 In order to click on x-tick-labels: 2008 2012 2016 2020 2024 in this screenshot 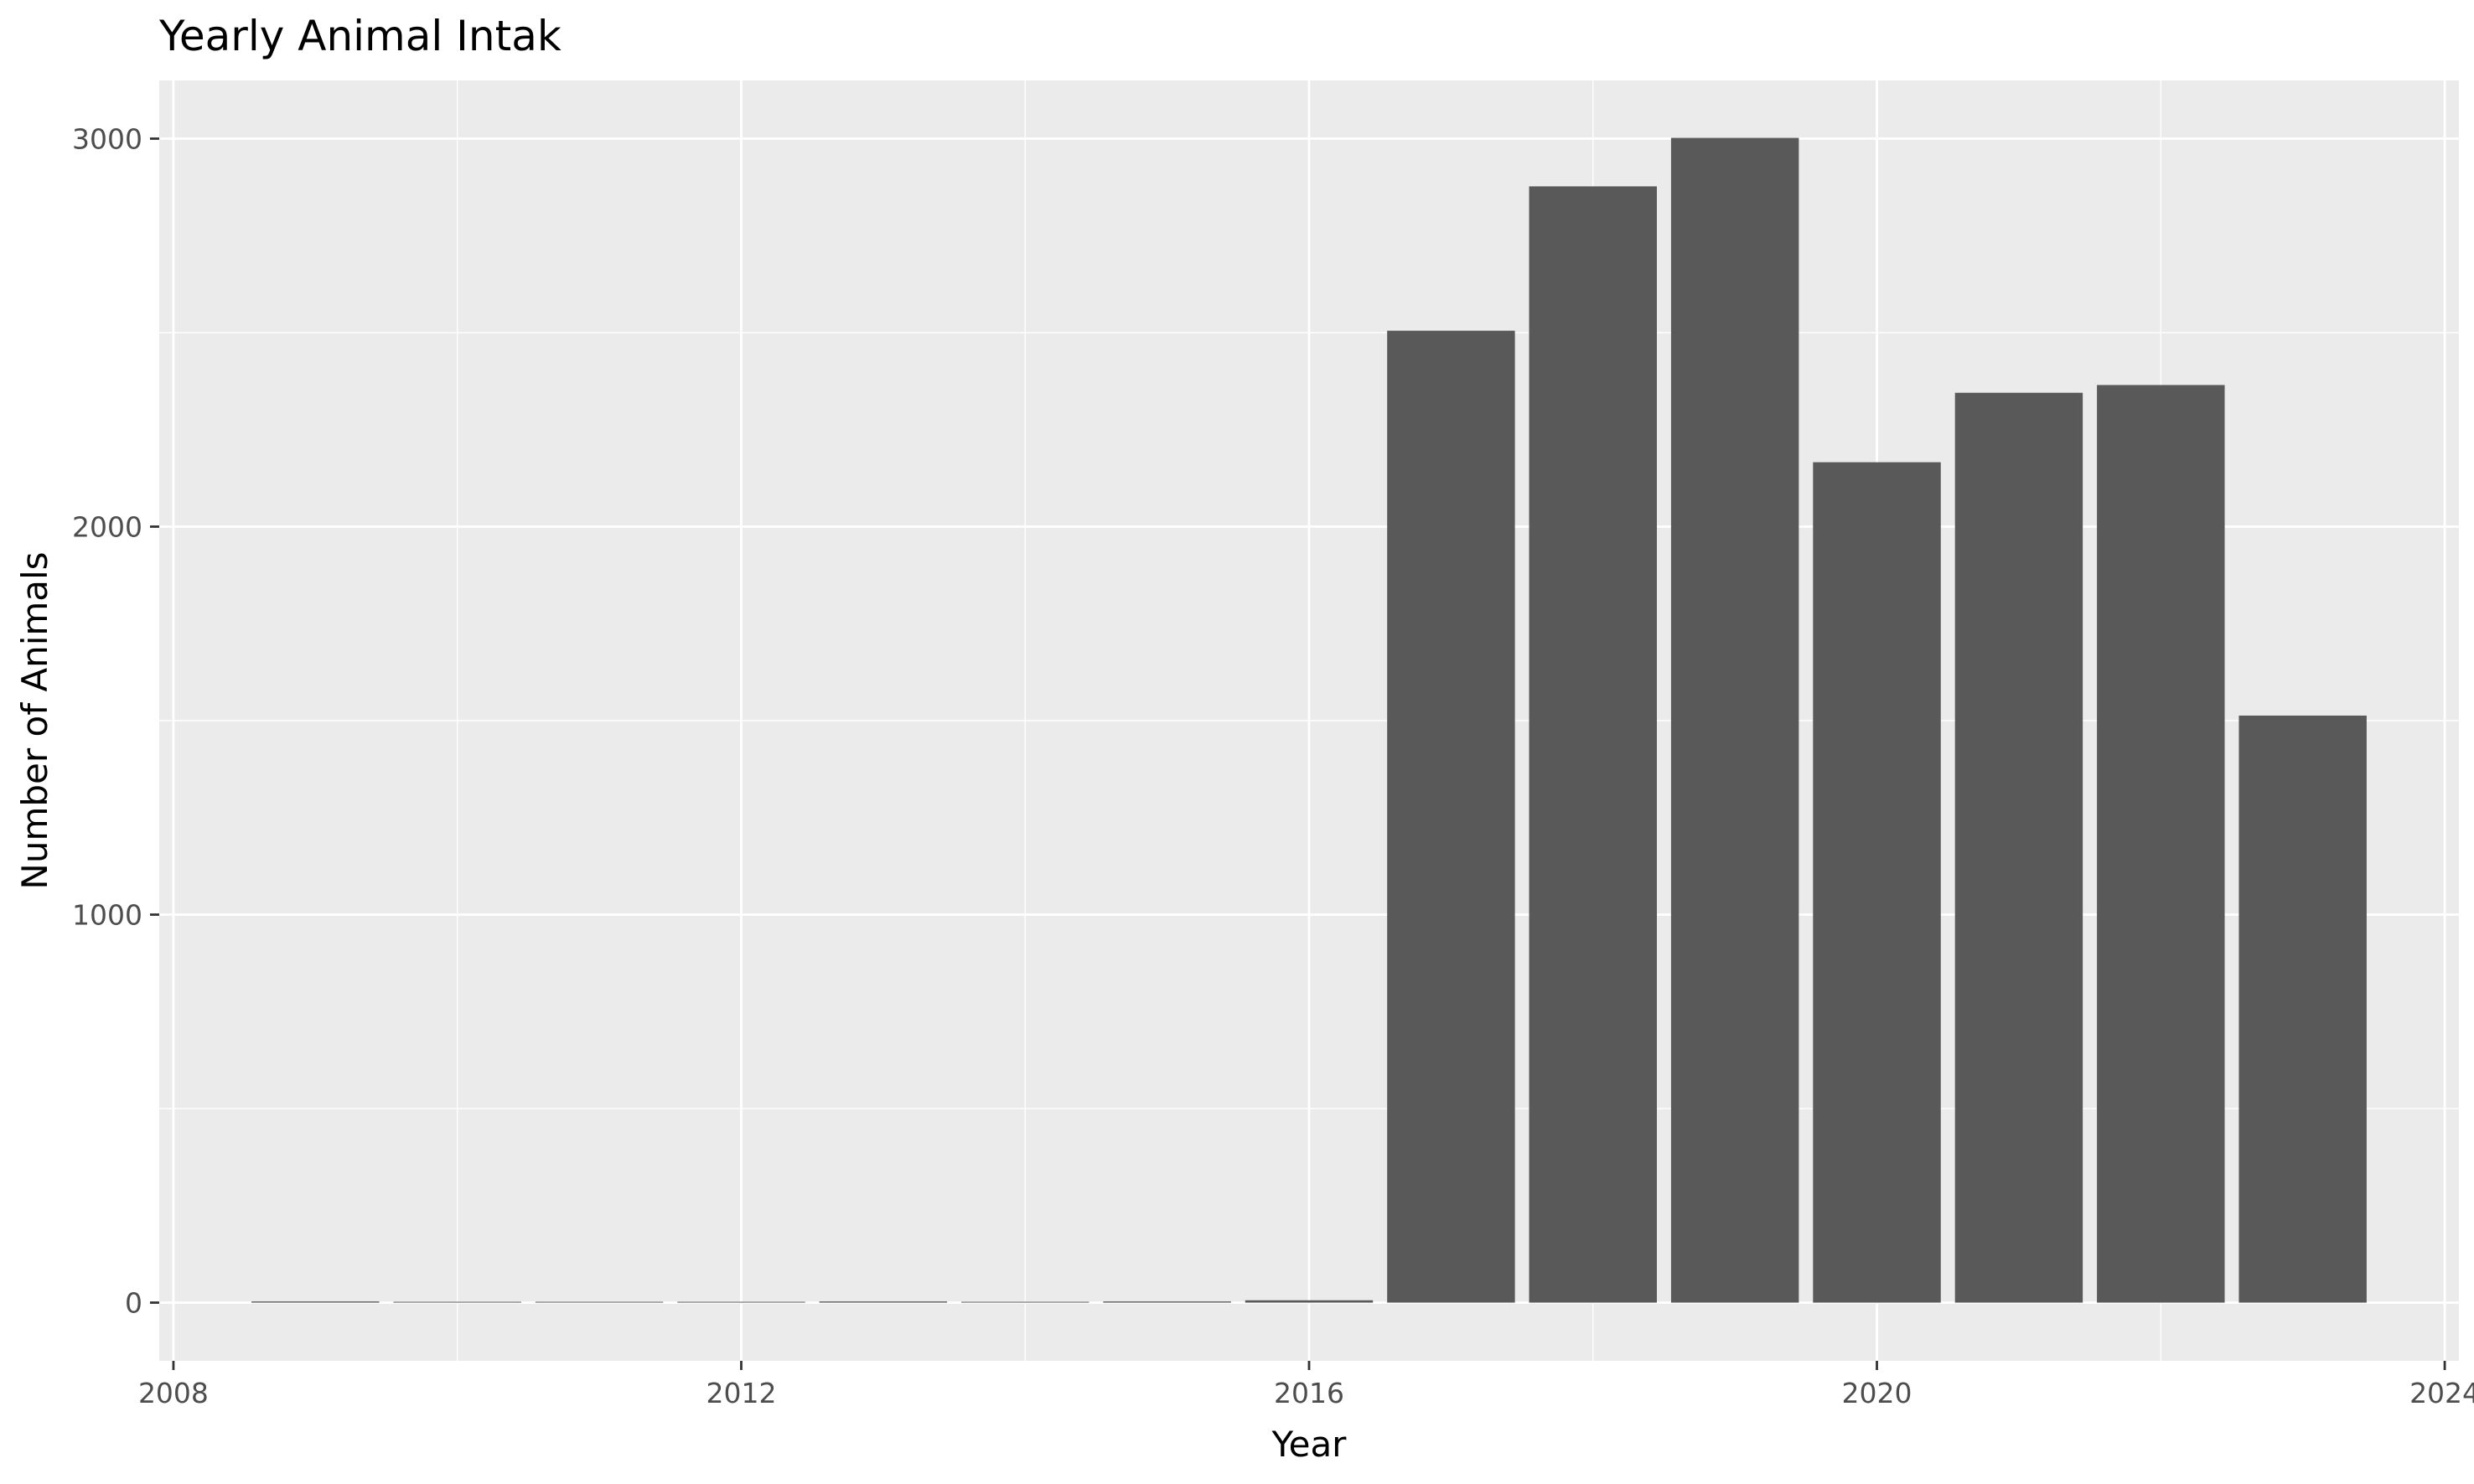, I will do `click(1306, 1393)`.